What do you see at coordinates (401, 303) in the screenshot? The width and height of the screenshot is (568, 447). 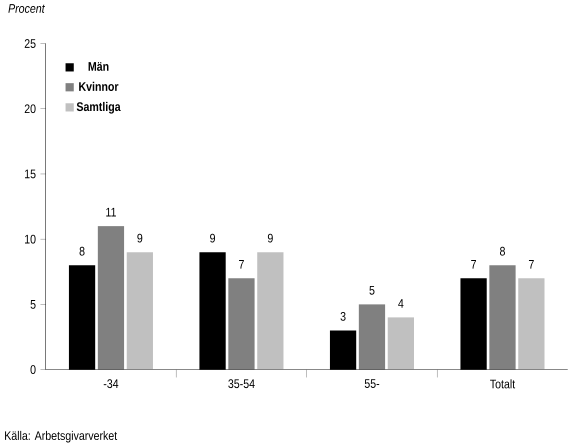 I see `data-label: 4` at bounding box center [401, 303].